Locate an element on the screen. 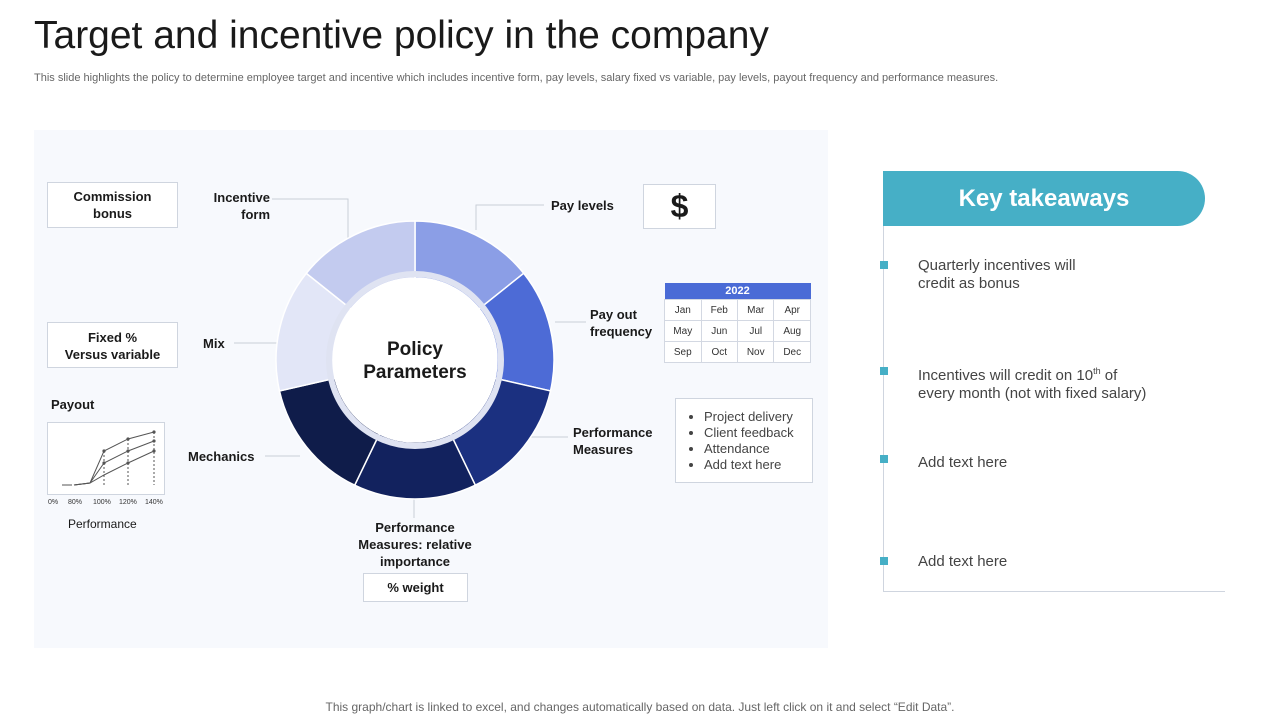 This screenshot has height=720, width=1280. dollar-icon: $ is located at coordinates (679, 206).